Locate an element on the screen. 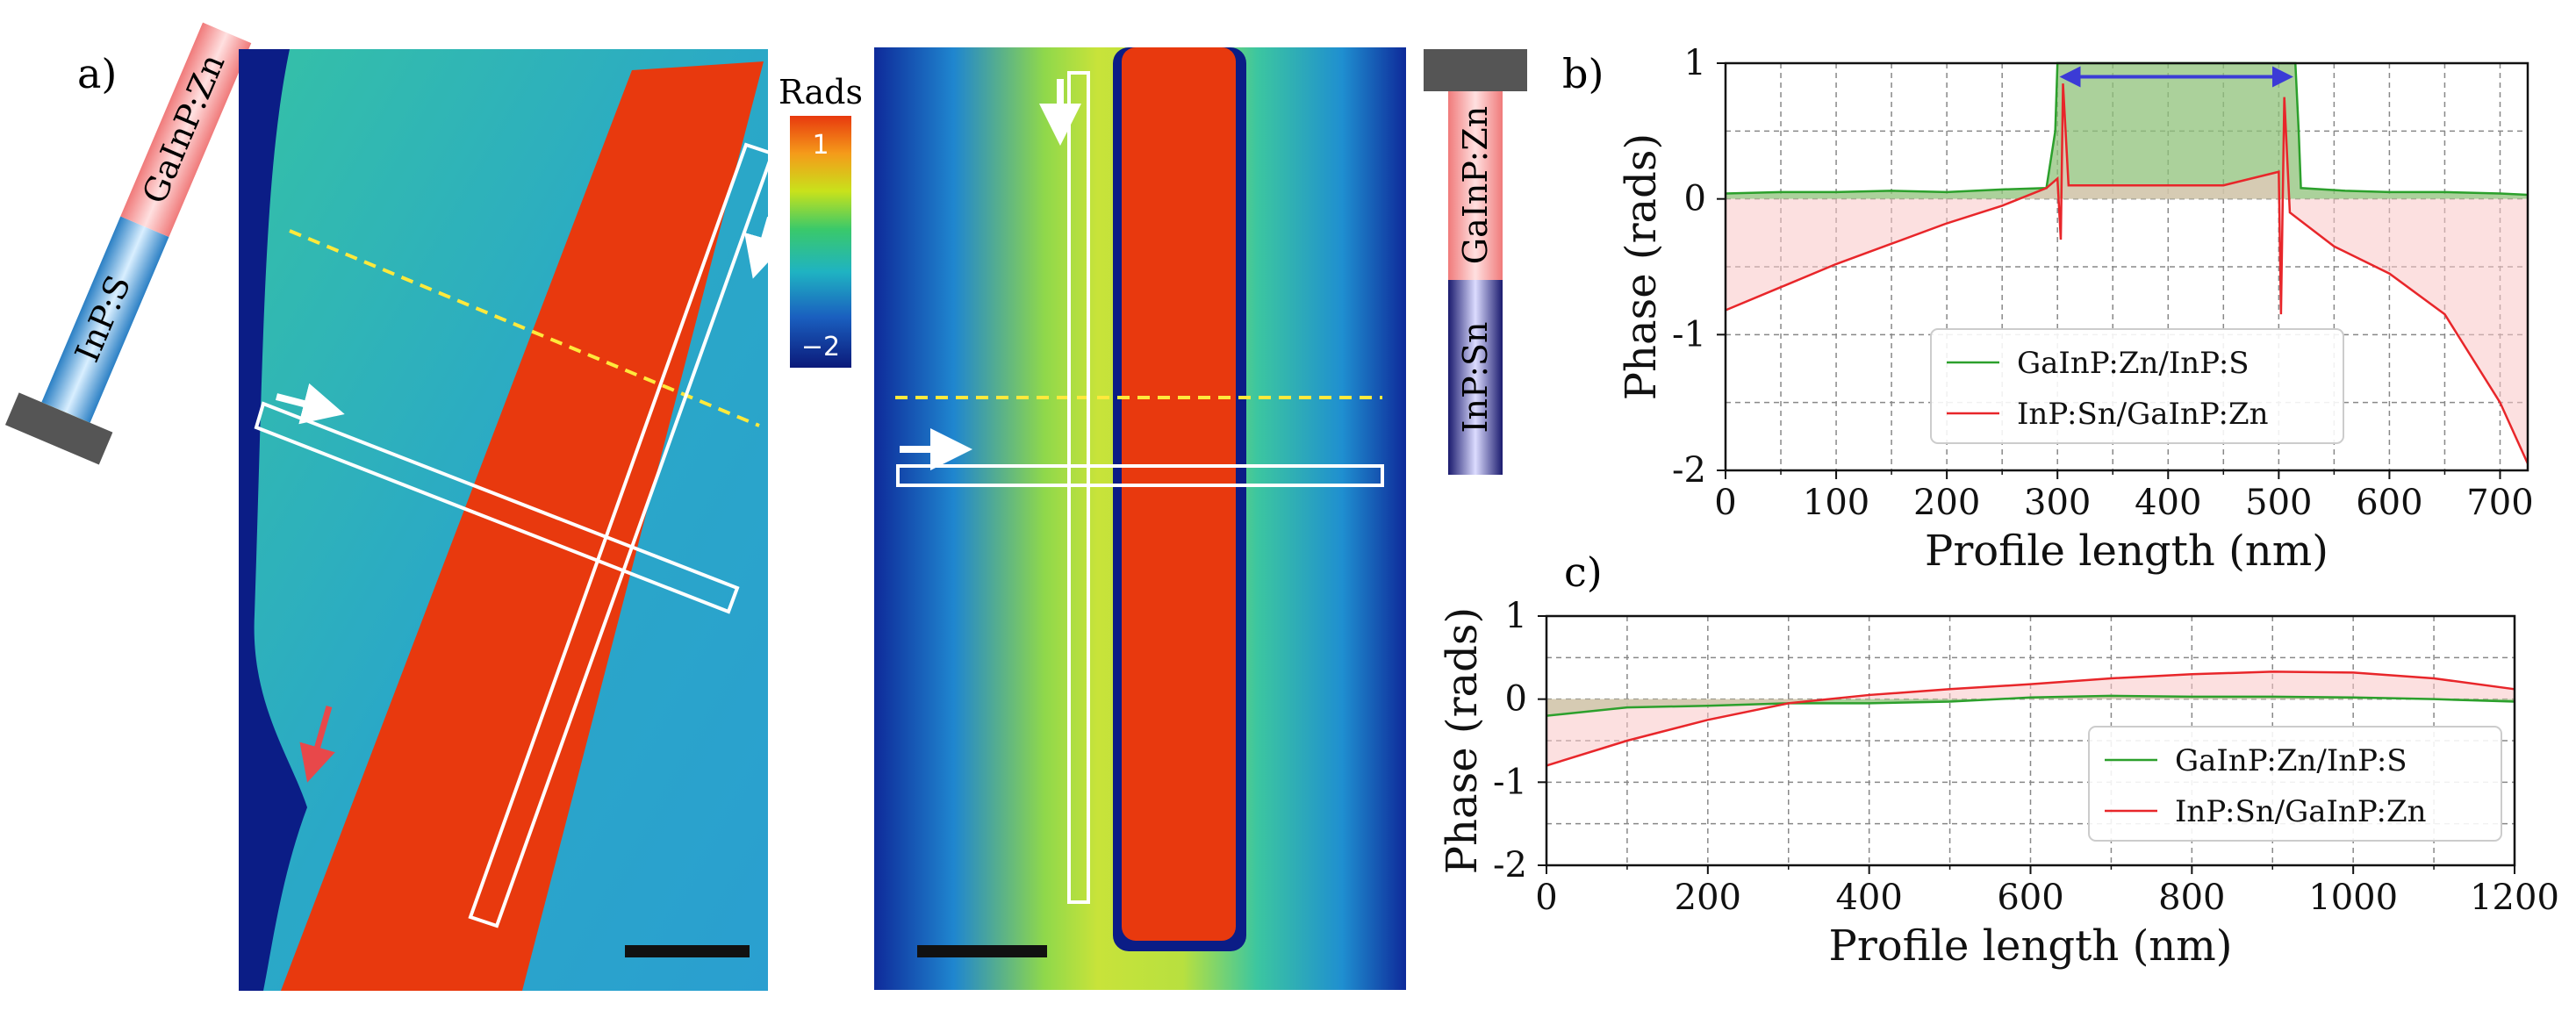  colorbar: Rads 1 −2 is located at coordinates (821, 220).